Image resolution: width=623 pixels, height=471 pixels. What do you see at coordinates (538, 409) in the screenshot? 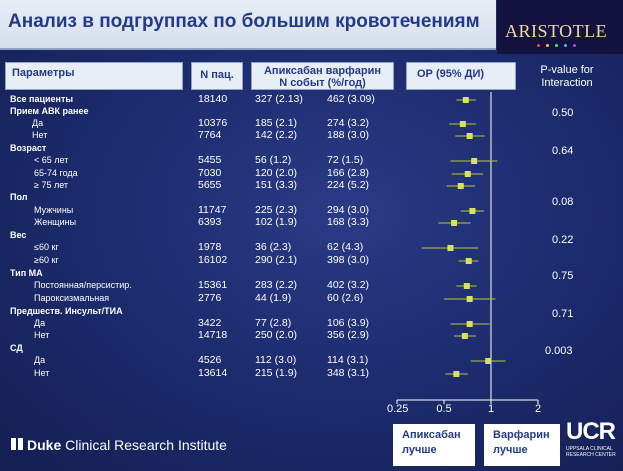
I see `x-tick-label: 2` at bounding box center [538, 409].